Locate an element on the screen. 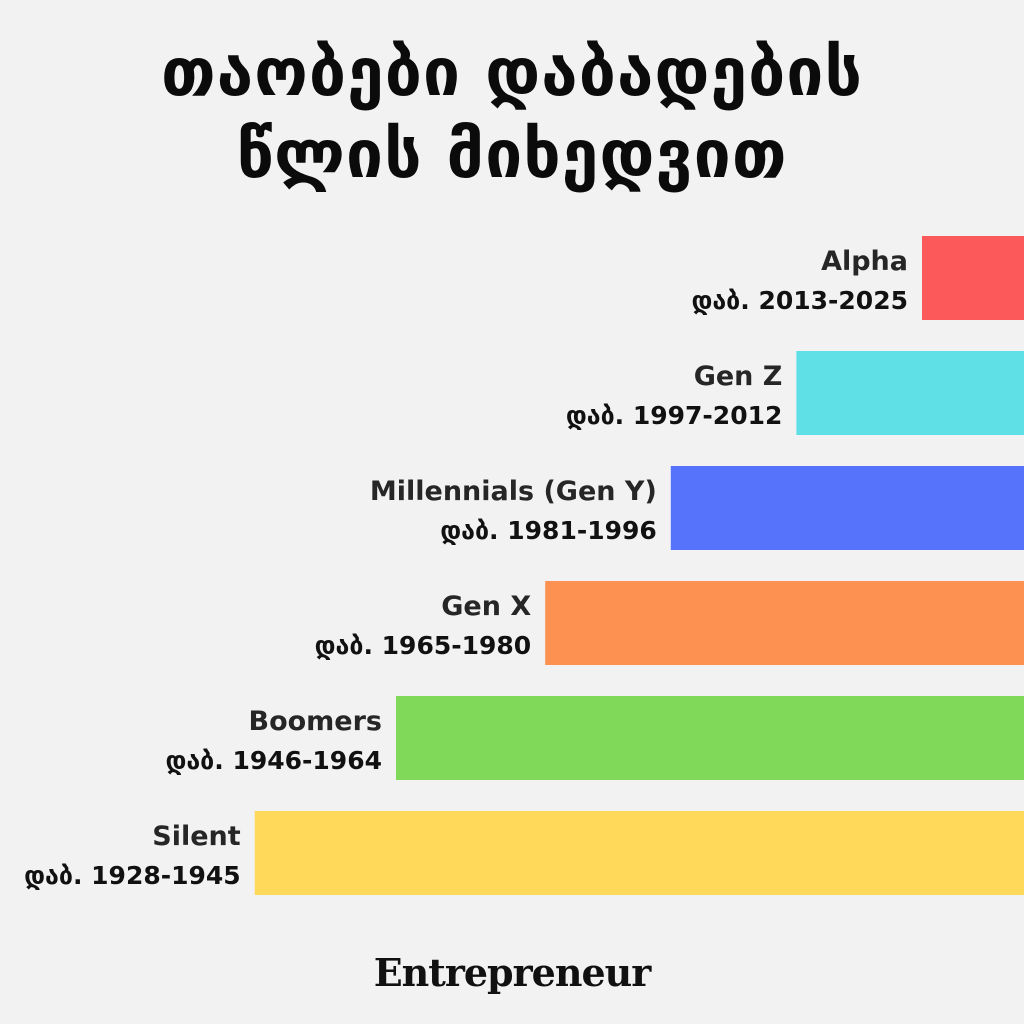 This screenshot has width=1024, height=1024. bar-label-years: დაბ. 1997-2012 is located at coordinates (674, 415).